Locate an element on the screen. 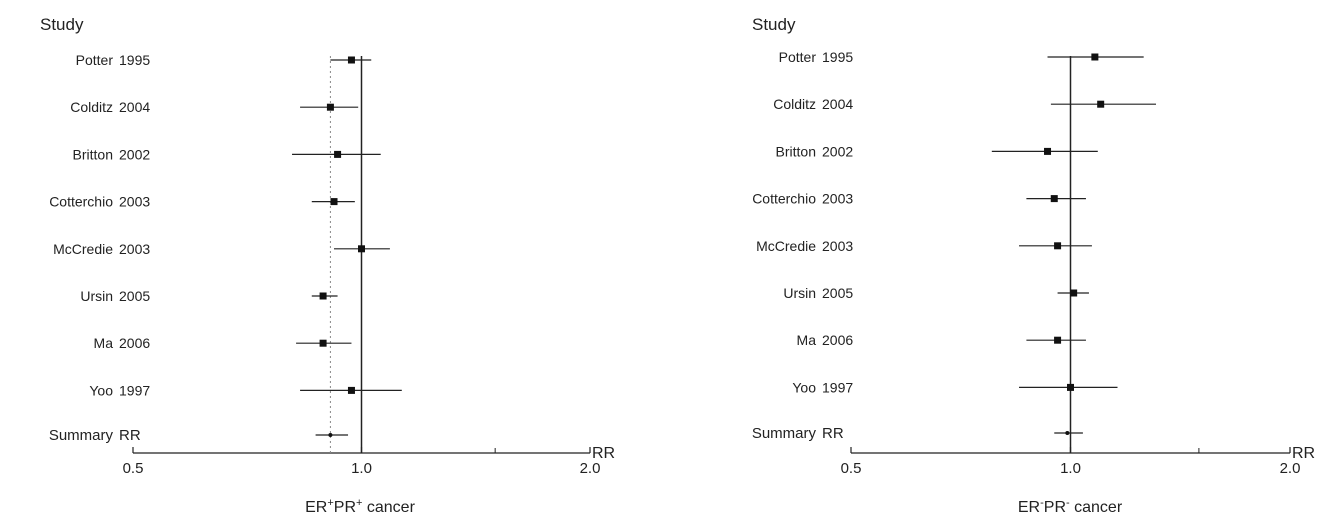 This screenshot has width=1322, height=518. title-er-superscript: + is located at coordinates (330, 503).